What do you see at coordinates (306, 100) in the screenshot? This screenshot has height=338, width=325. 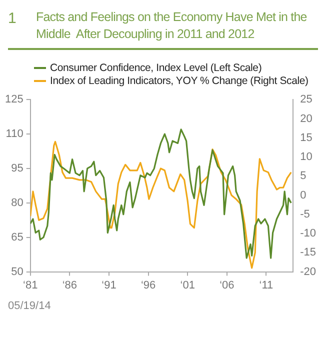 I see `y2-tick-label: 25` at bounding box center [306, 100].